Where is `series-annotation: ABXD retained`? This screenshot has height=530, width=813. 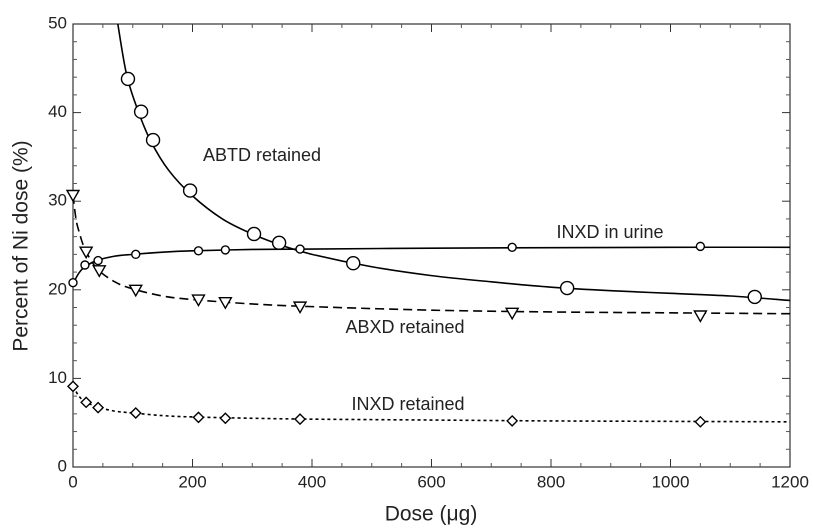
series-annotation: ABXD retained is located at coordinates (404, 327).